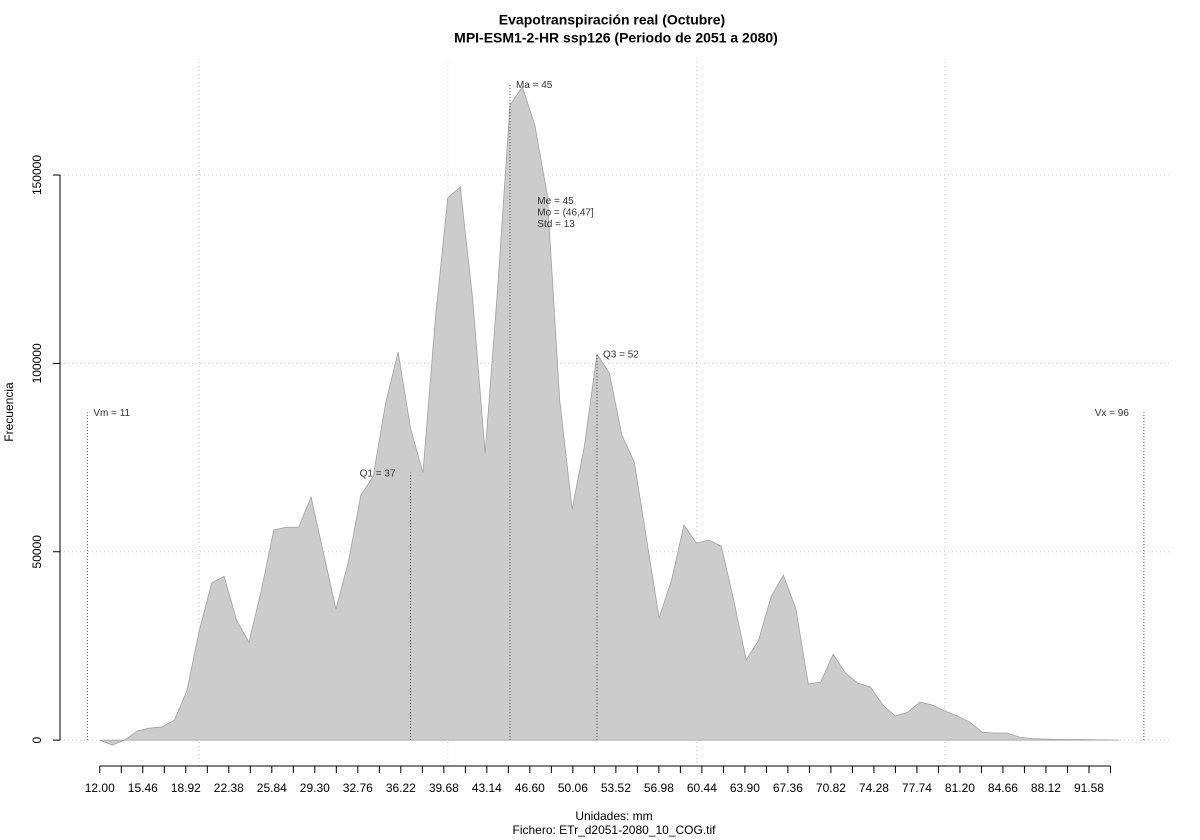 The image size is (1200, 840). What do you see at coordinates (186, 788) in the screenshot?
I see `x-tick-label: 18.92` at bounding box center [186, 788].